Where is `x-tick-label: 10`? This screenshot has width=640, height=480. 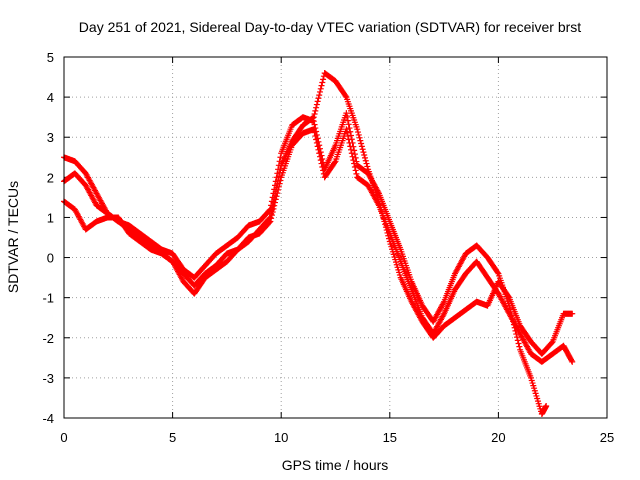
x-tick-label: 10 is located at coordinates (281, 437).